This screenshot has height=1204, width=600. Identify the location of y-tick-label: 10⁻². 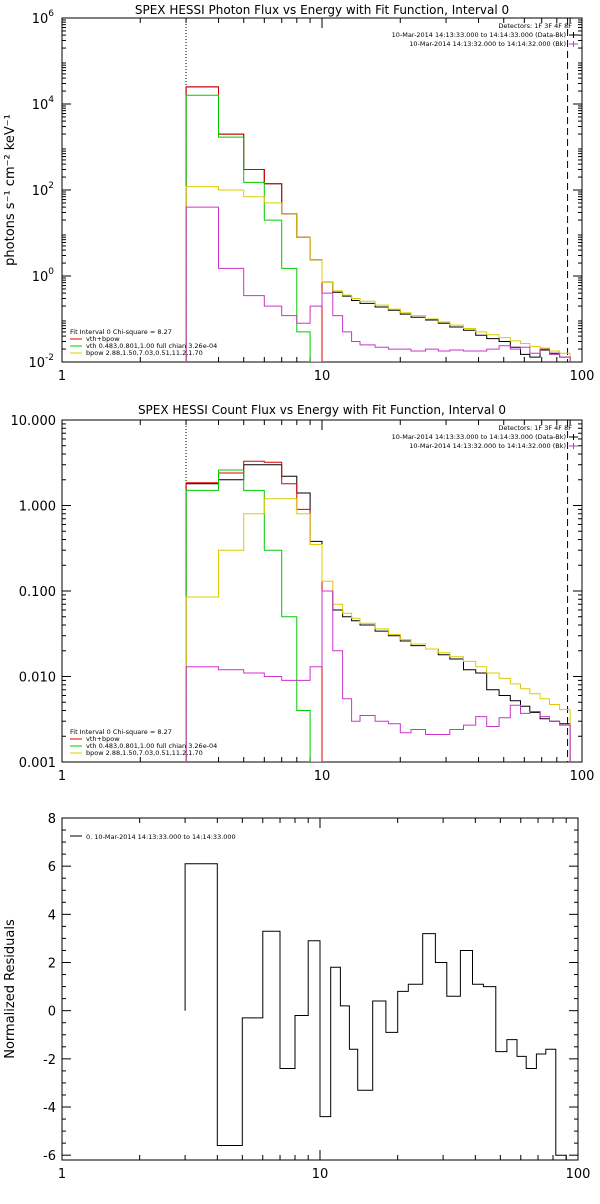
(41, 362).